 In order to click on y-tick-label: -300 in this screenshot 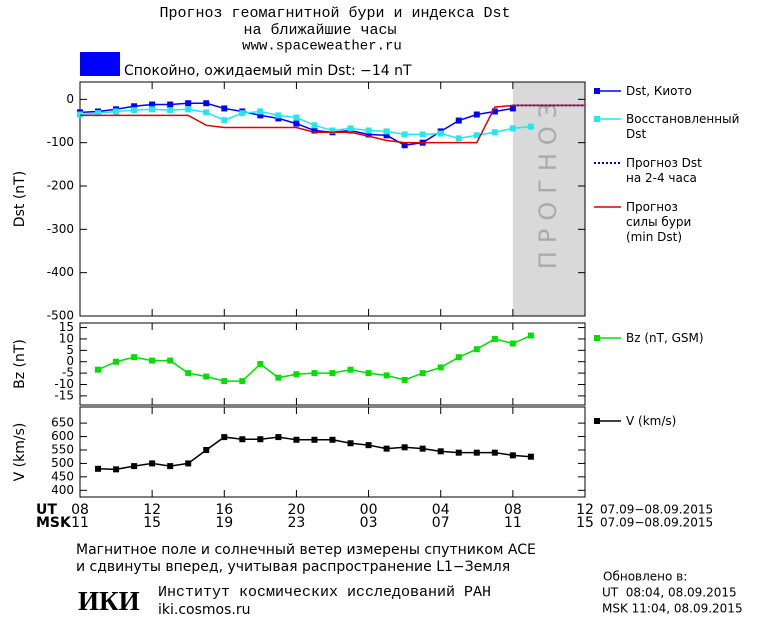, I will do `click(60, 229)`.